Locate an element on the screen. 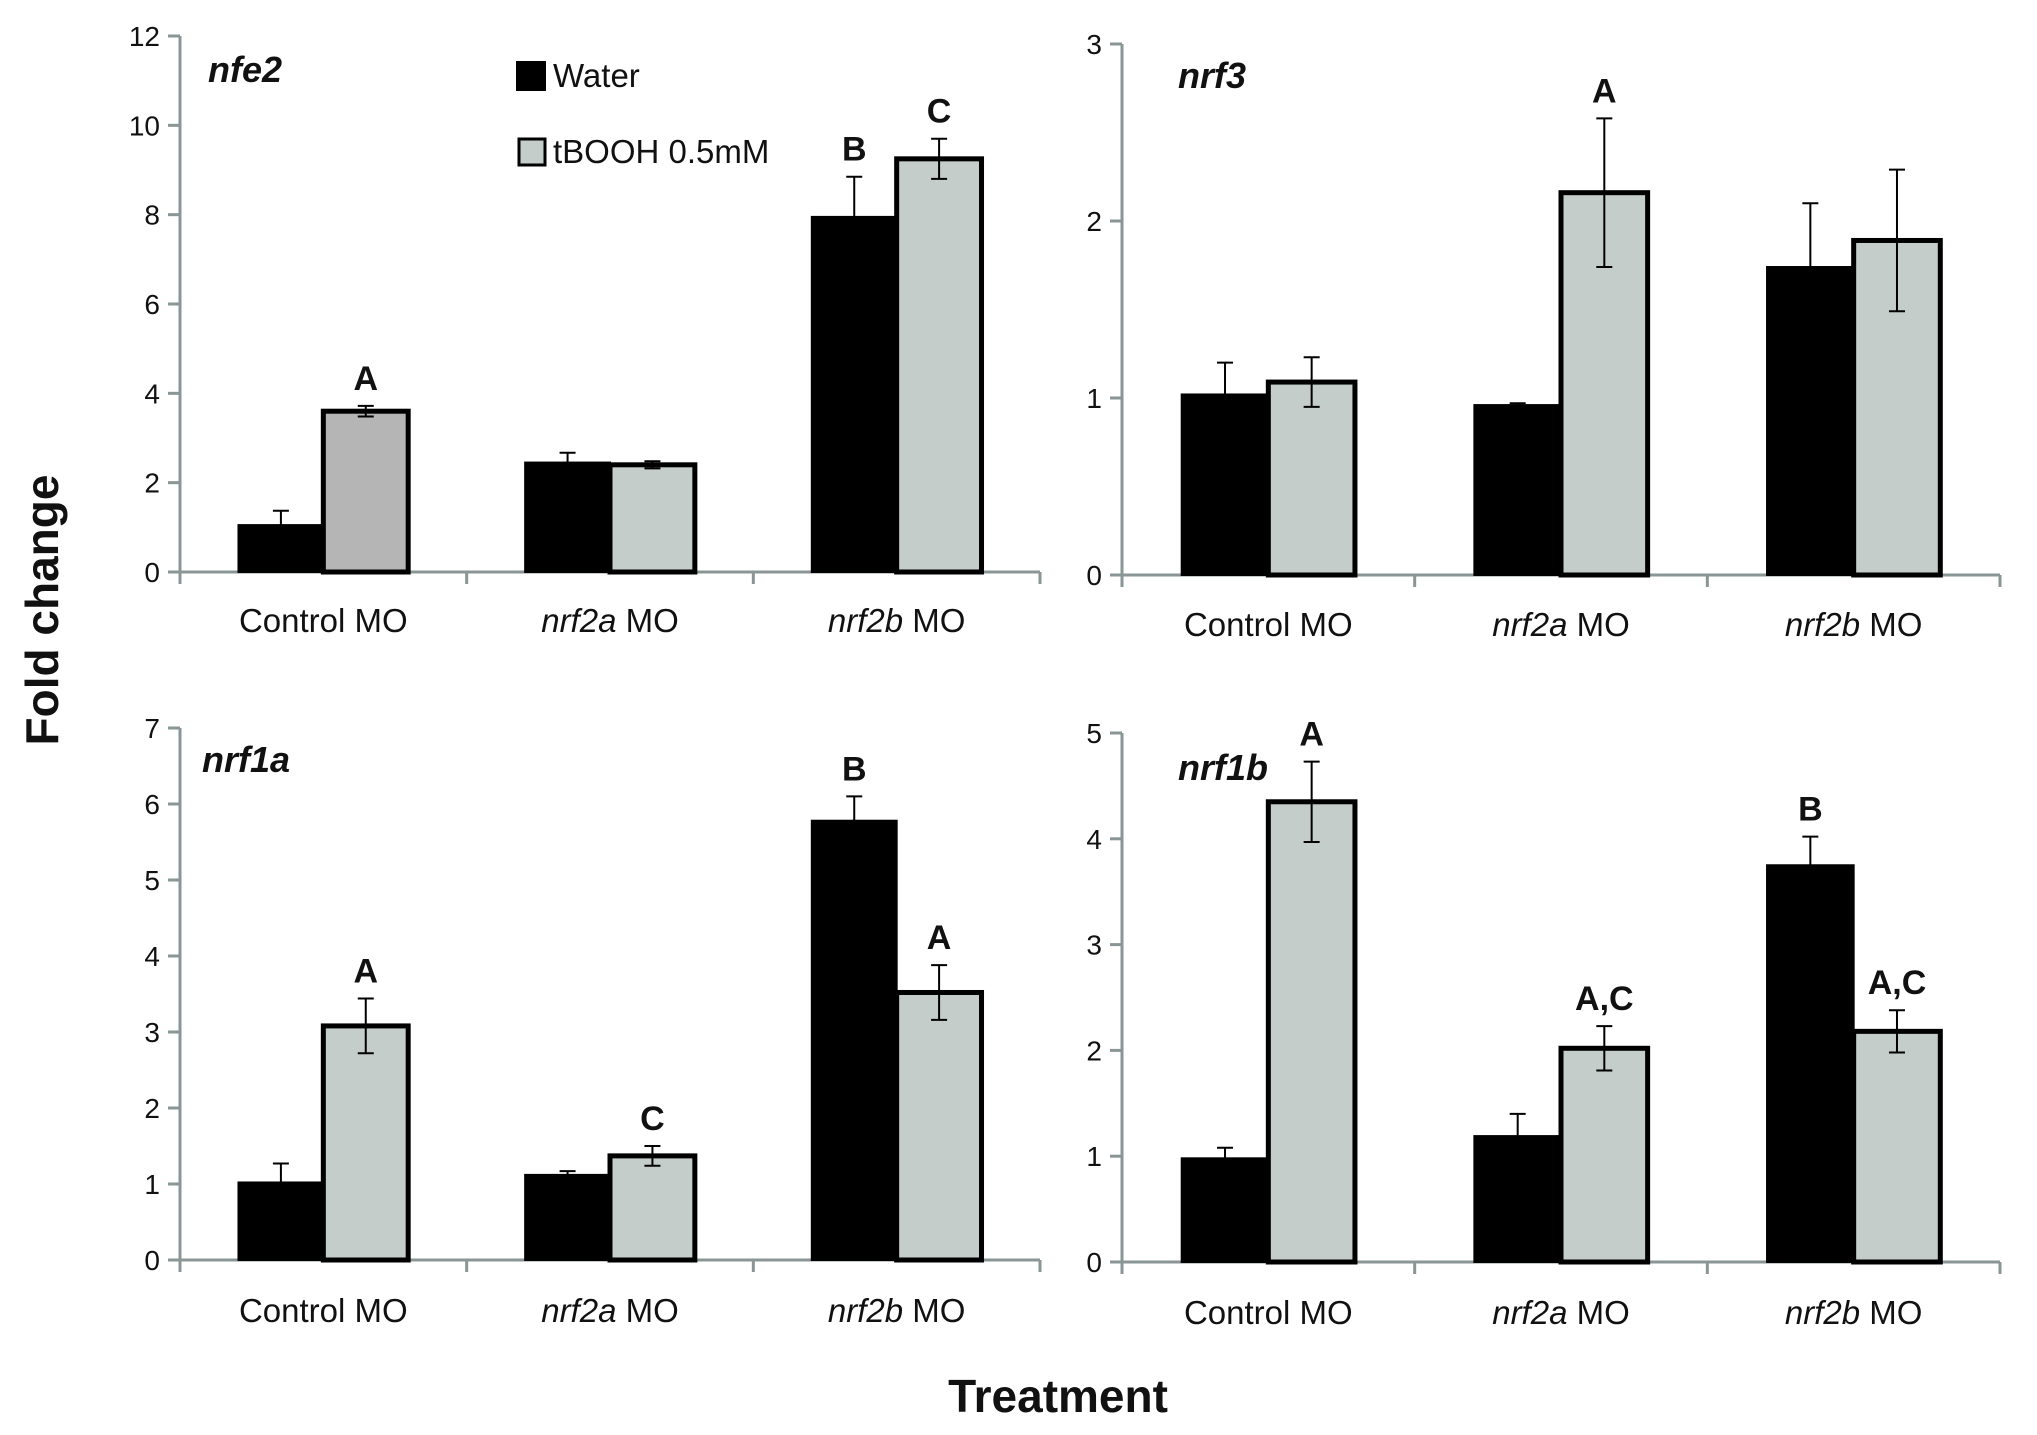  y-tick-label: 7 is located at coordinates (152, 728).